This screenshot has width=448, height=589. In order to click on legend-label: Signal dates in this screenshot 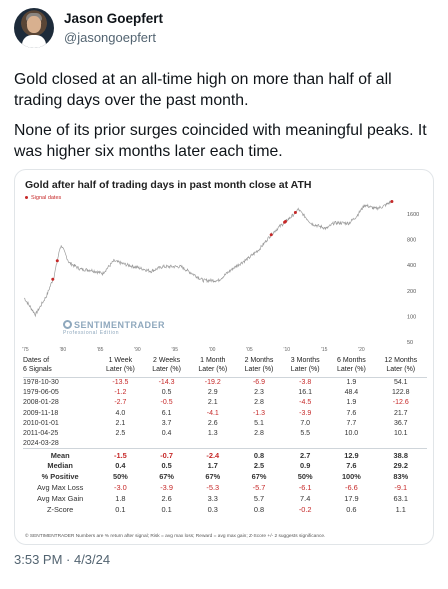, I will do `click(46, 198)`.